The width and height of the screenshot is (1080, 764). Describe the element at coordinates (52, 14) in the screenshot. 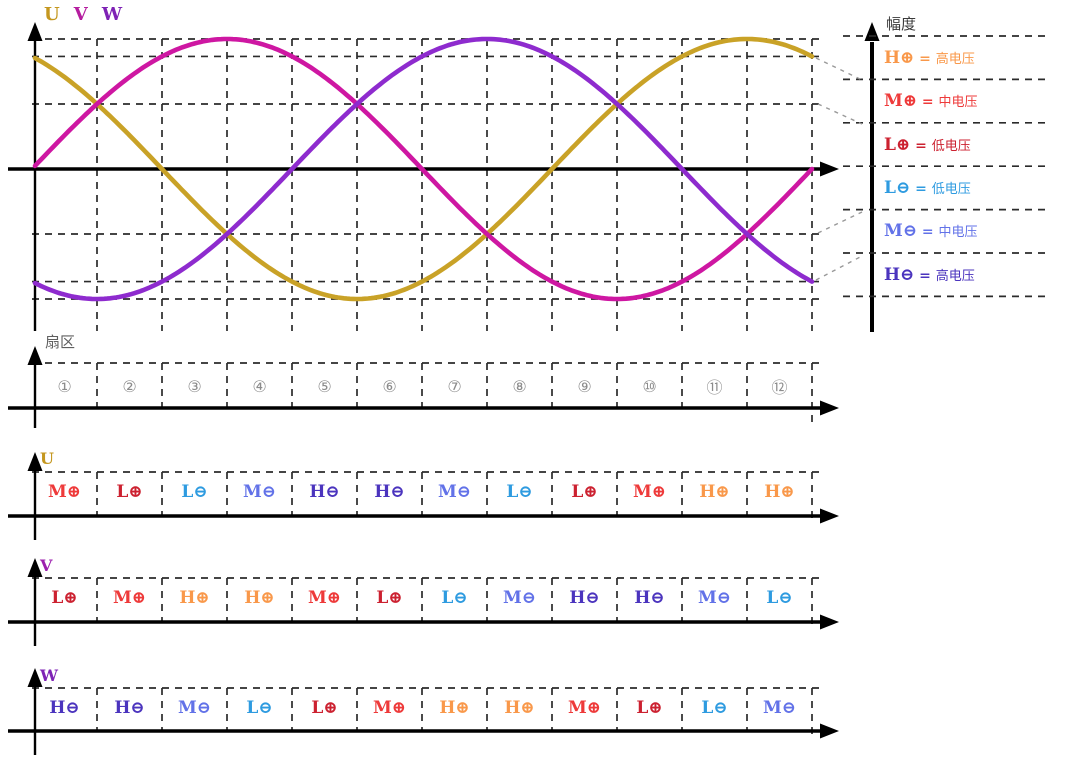

I see `phase-title-u: U` at that location.